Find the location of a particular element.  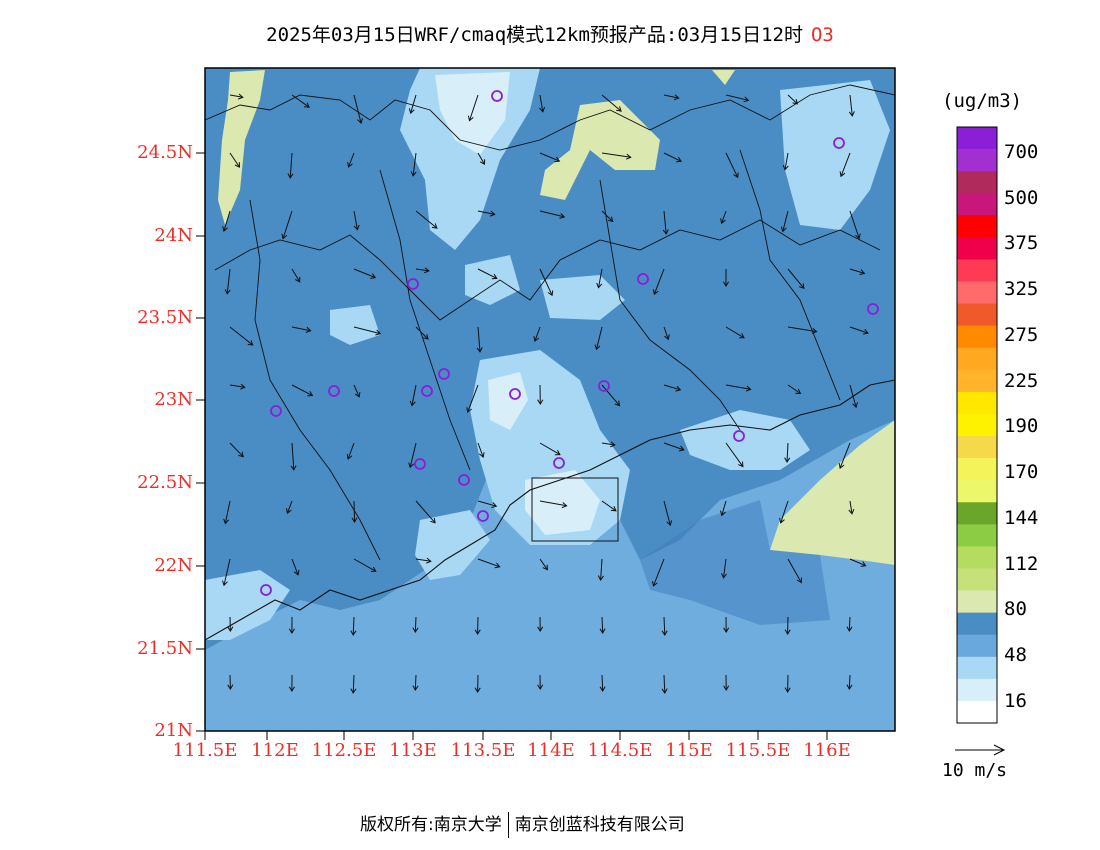

colorbar-label: 80 is located at coordinates (1015, 609).